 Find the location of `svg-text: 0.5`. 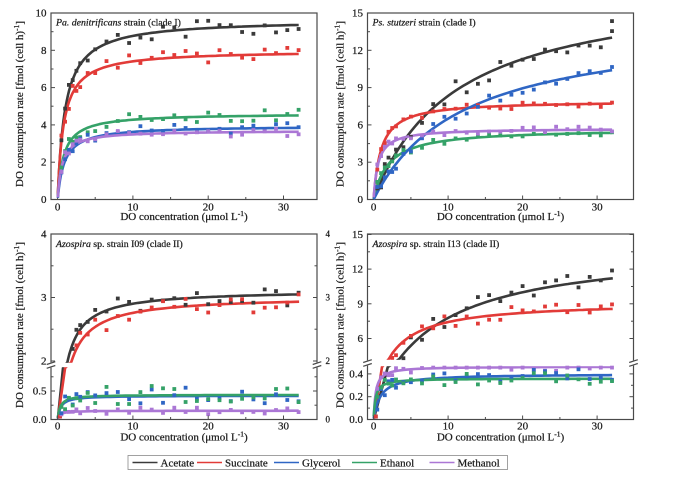

svg-text: 0.5 is located at coordinates (40, 392).